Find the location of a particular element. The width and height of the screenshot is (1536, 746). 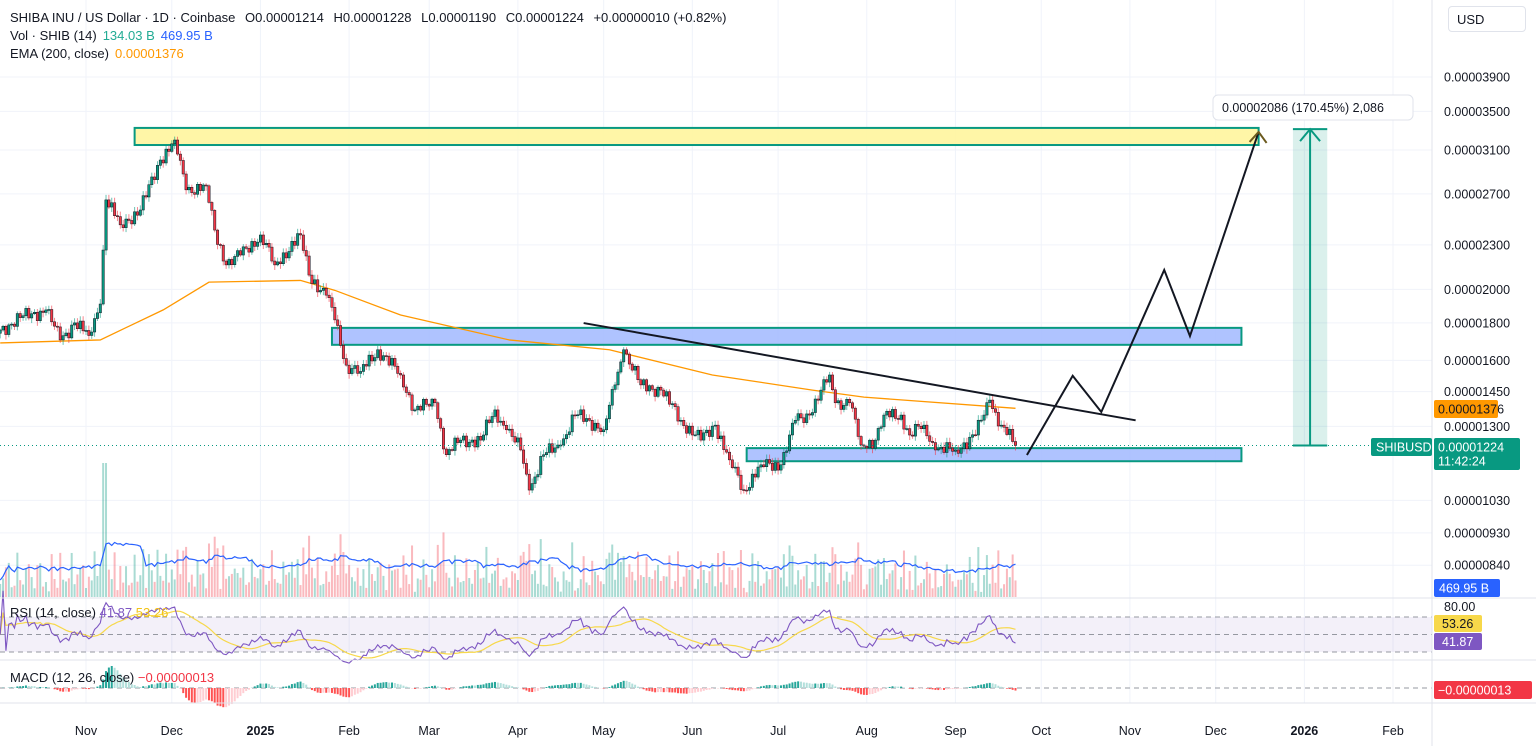

volume-ma-tag is located at coordinates (1467, 588).